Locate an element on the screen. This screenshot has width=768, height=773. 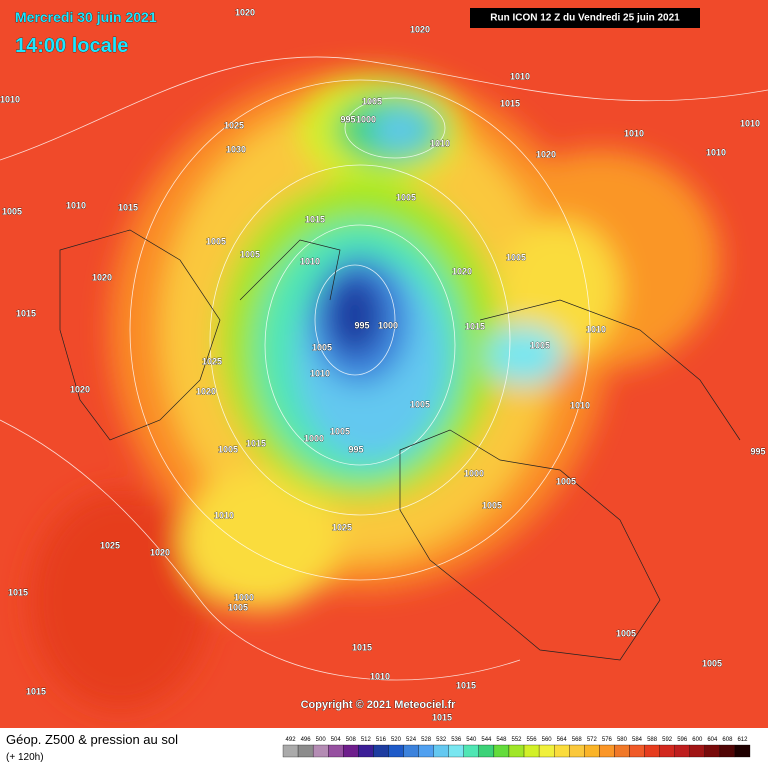
colorbar-label: 540 is located at coordinates (471, 740).